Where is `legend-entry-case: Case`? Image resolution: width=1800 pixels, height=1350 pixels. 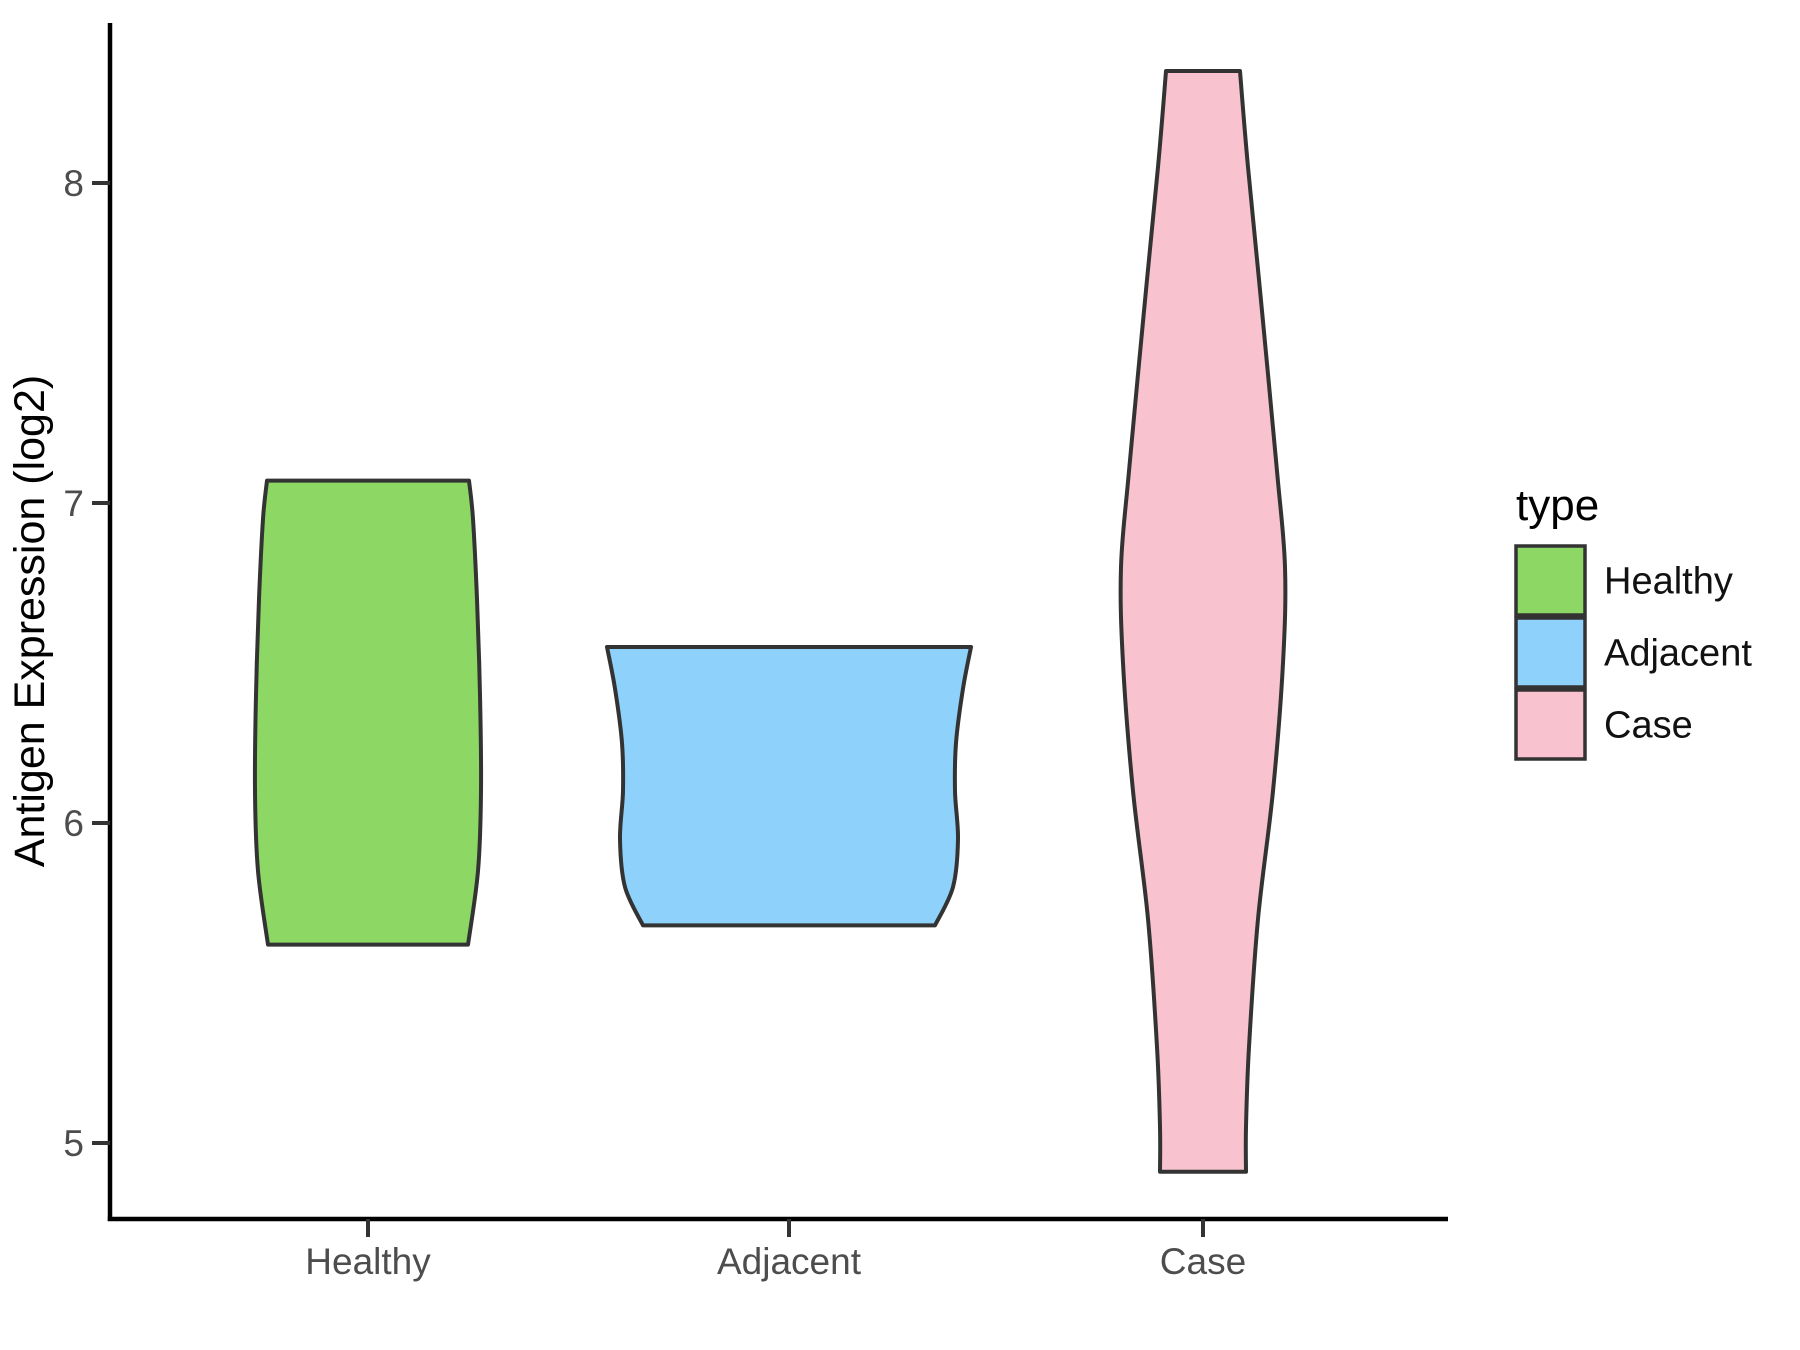
legend-entry-case: Case is located at coordinates (1603, 724).